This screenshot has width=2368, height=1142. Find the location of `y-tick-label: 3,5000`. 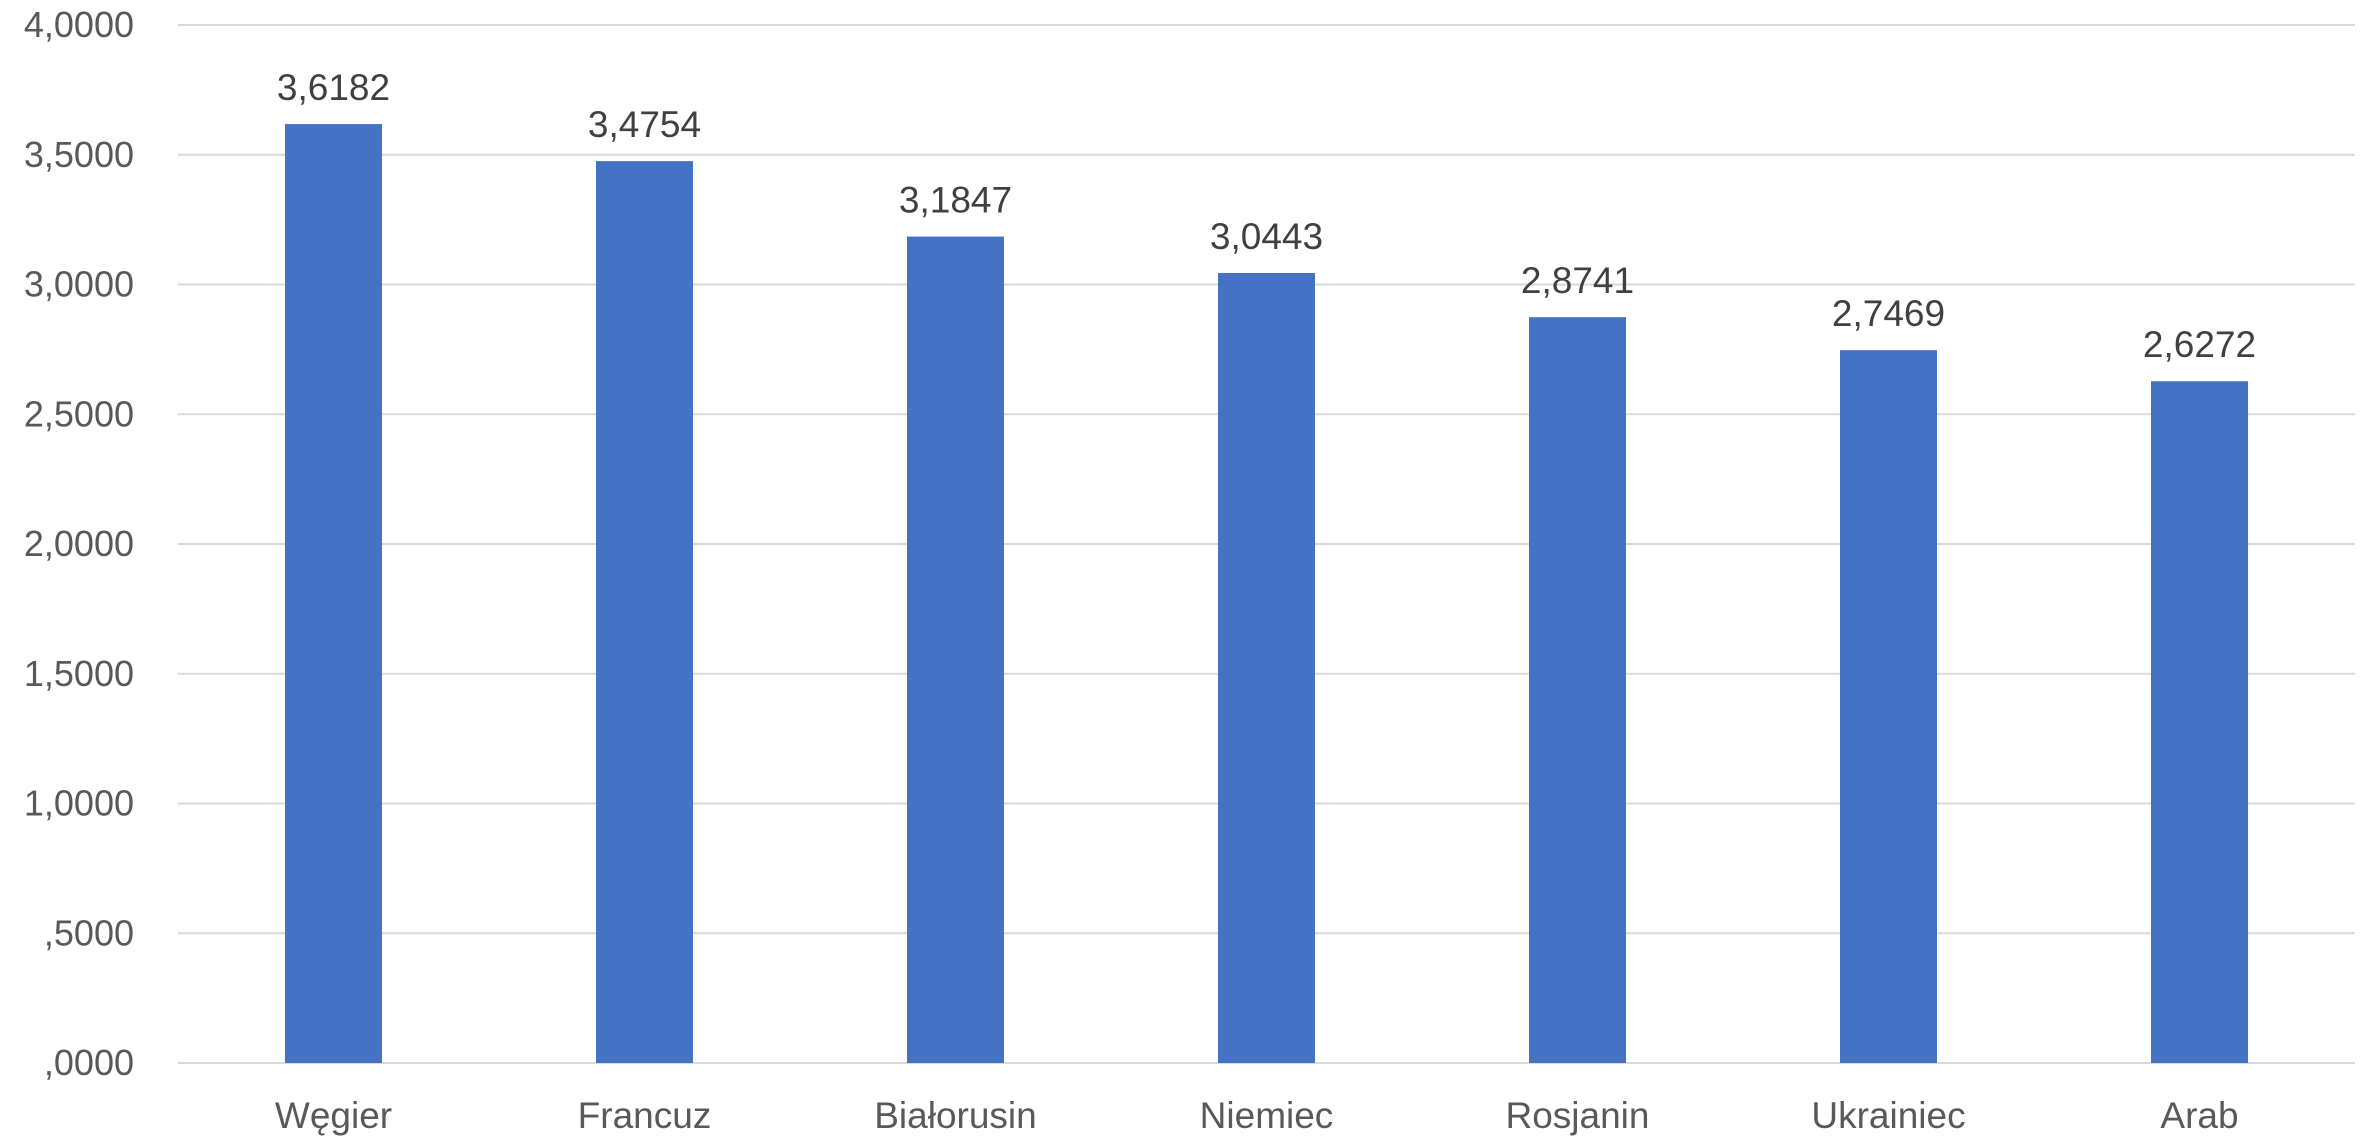

y-tick-label: 3,5000 is located at coordinates (79, 154).